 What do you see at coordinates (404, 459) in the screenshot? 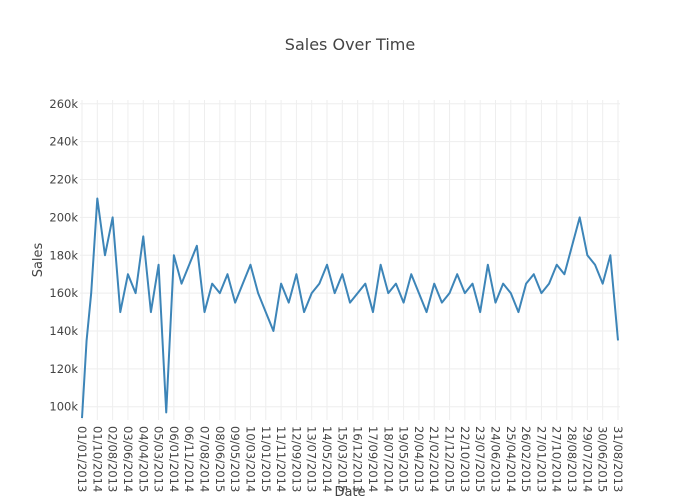
I see `x-tick-label: 19/05/2015` at bounding box center [404, 459].